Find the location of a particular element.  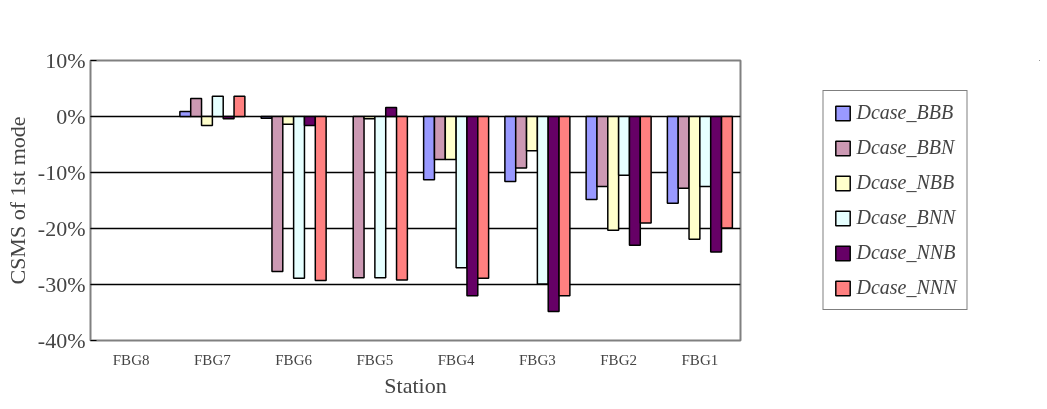

x-tick-label: FBG6 is located at coordinates (294, 359).